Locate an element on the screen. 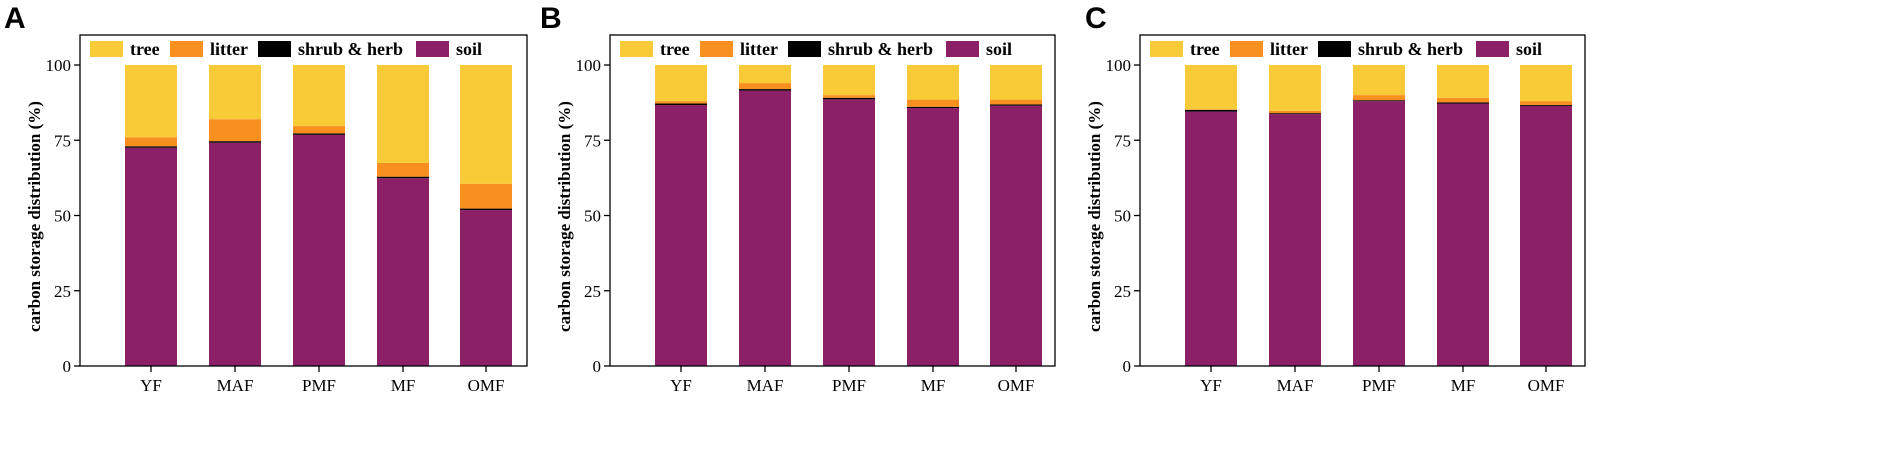 The image size is (1901, 476). legend-swatch-soil is located at coordinates (1492, 49).